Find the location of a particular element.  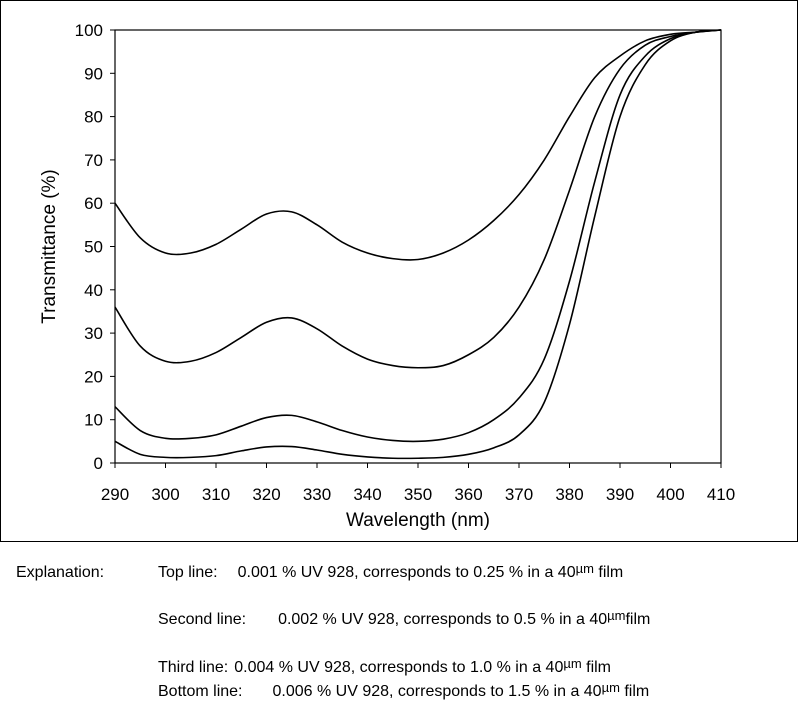

y-axis-ticks: 0 10 20 30 40 50 60 70 80 90 100 is located at coordinates (95, 247).